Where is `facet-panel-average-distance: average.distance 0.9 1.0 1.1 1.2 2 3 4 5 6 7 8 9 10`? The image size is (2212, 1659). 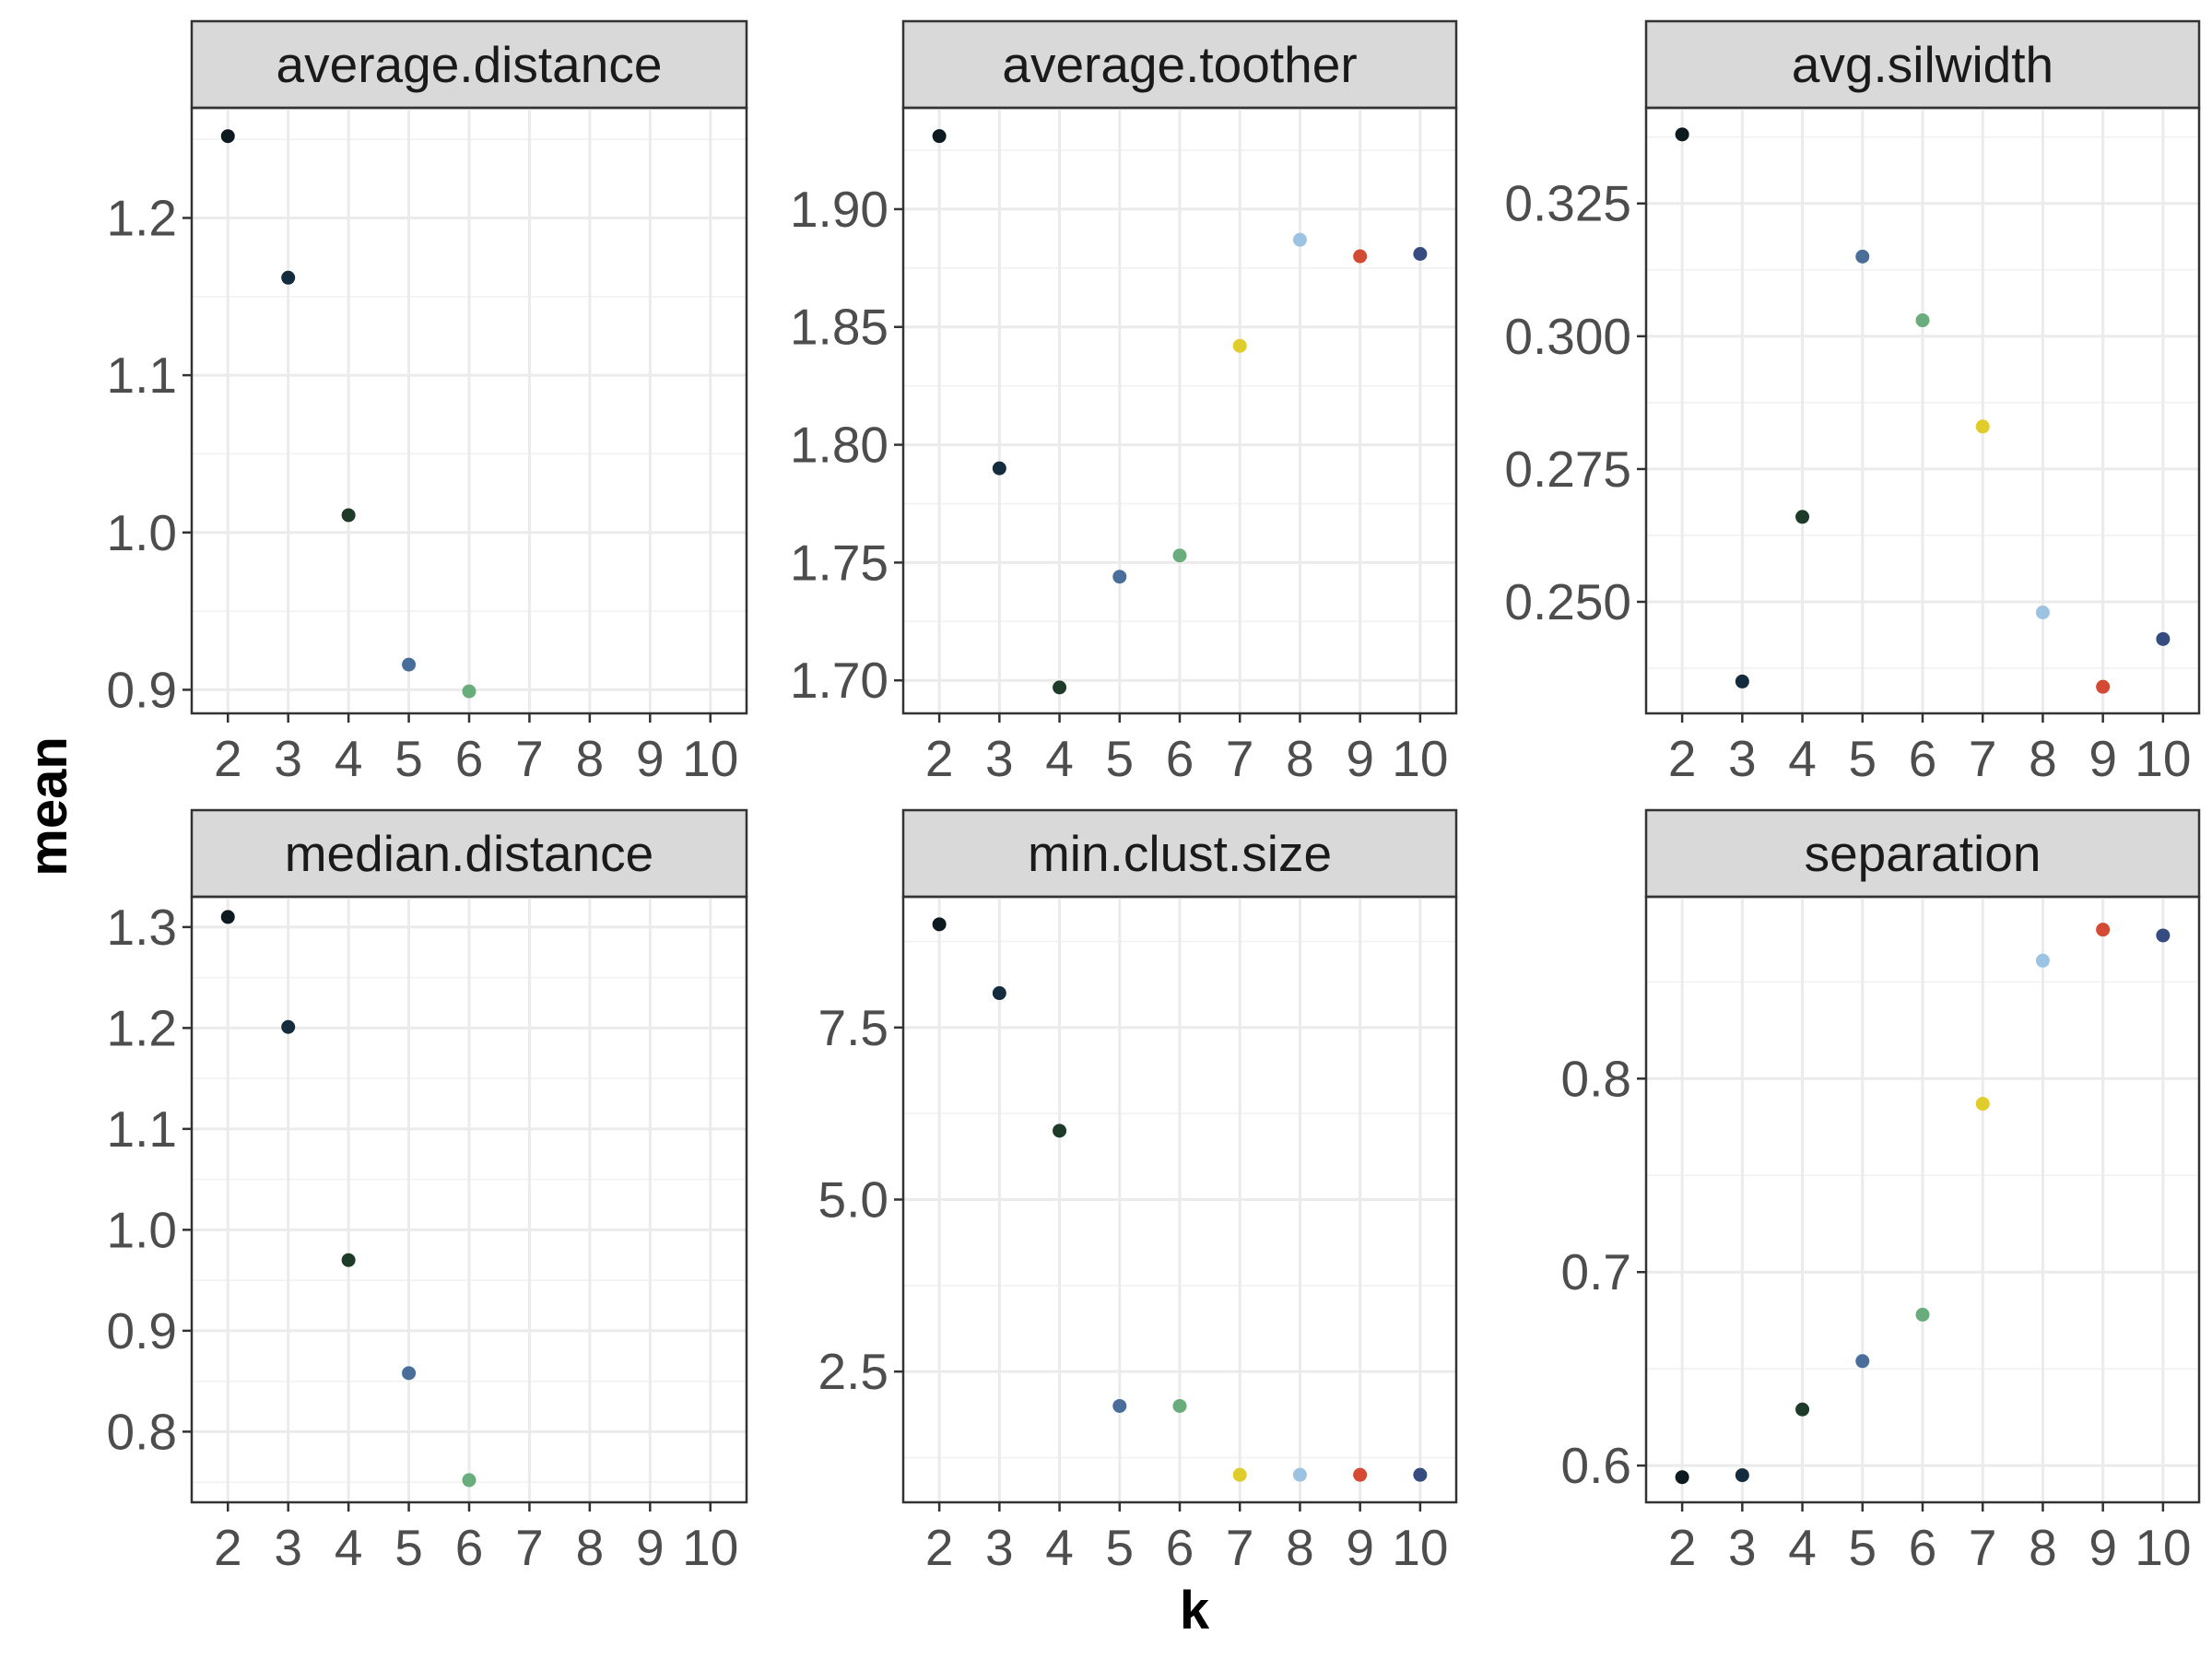
facet-panel-average-distance: average.distance 0.9 1.0 1.1 1.2 2 3 4 5 6 7 8 9 10 is located at coordinates (427, 403).